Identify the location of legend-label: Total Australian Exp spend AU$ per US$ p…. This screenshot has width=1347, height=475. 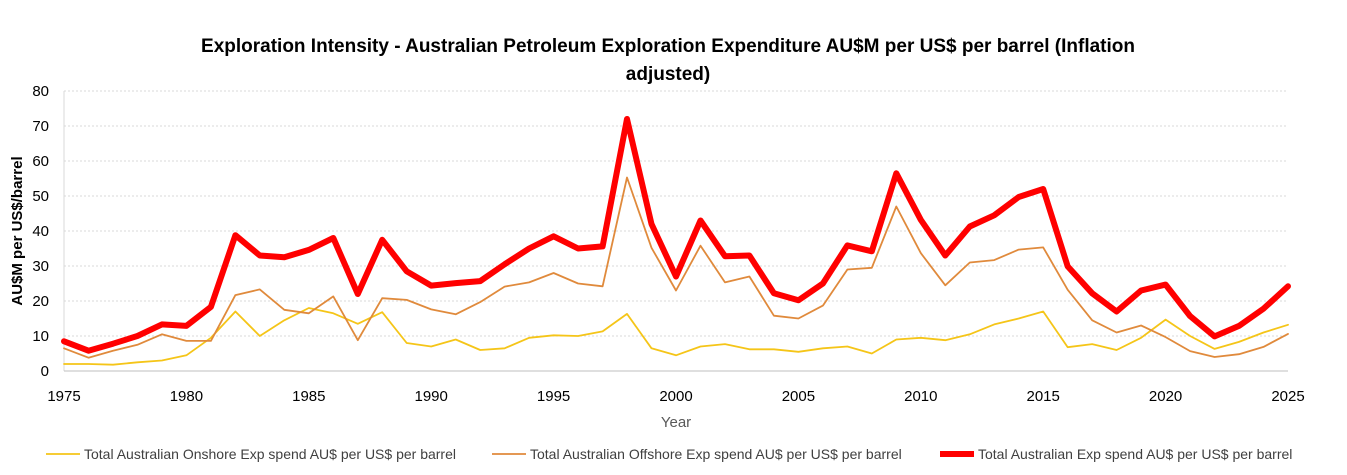
(1135, 454).